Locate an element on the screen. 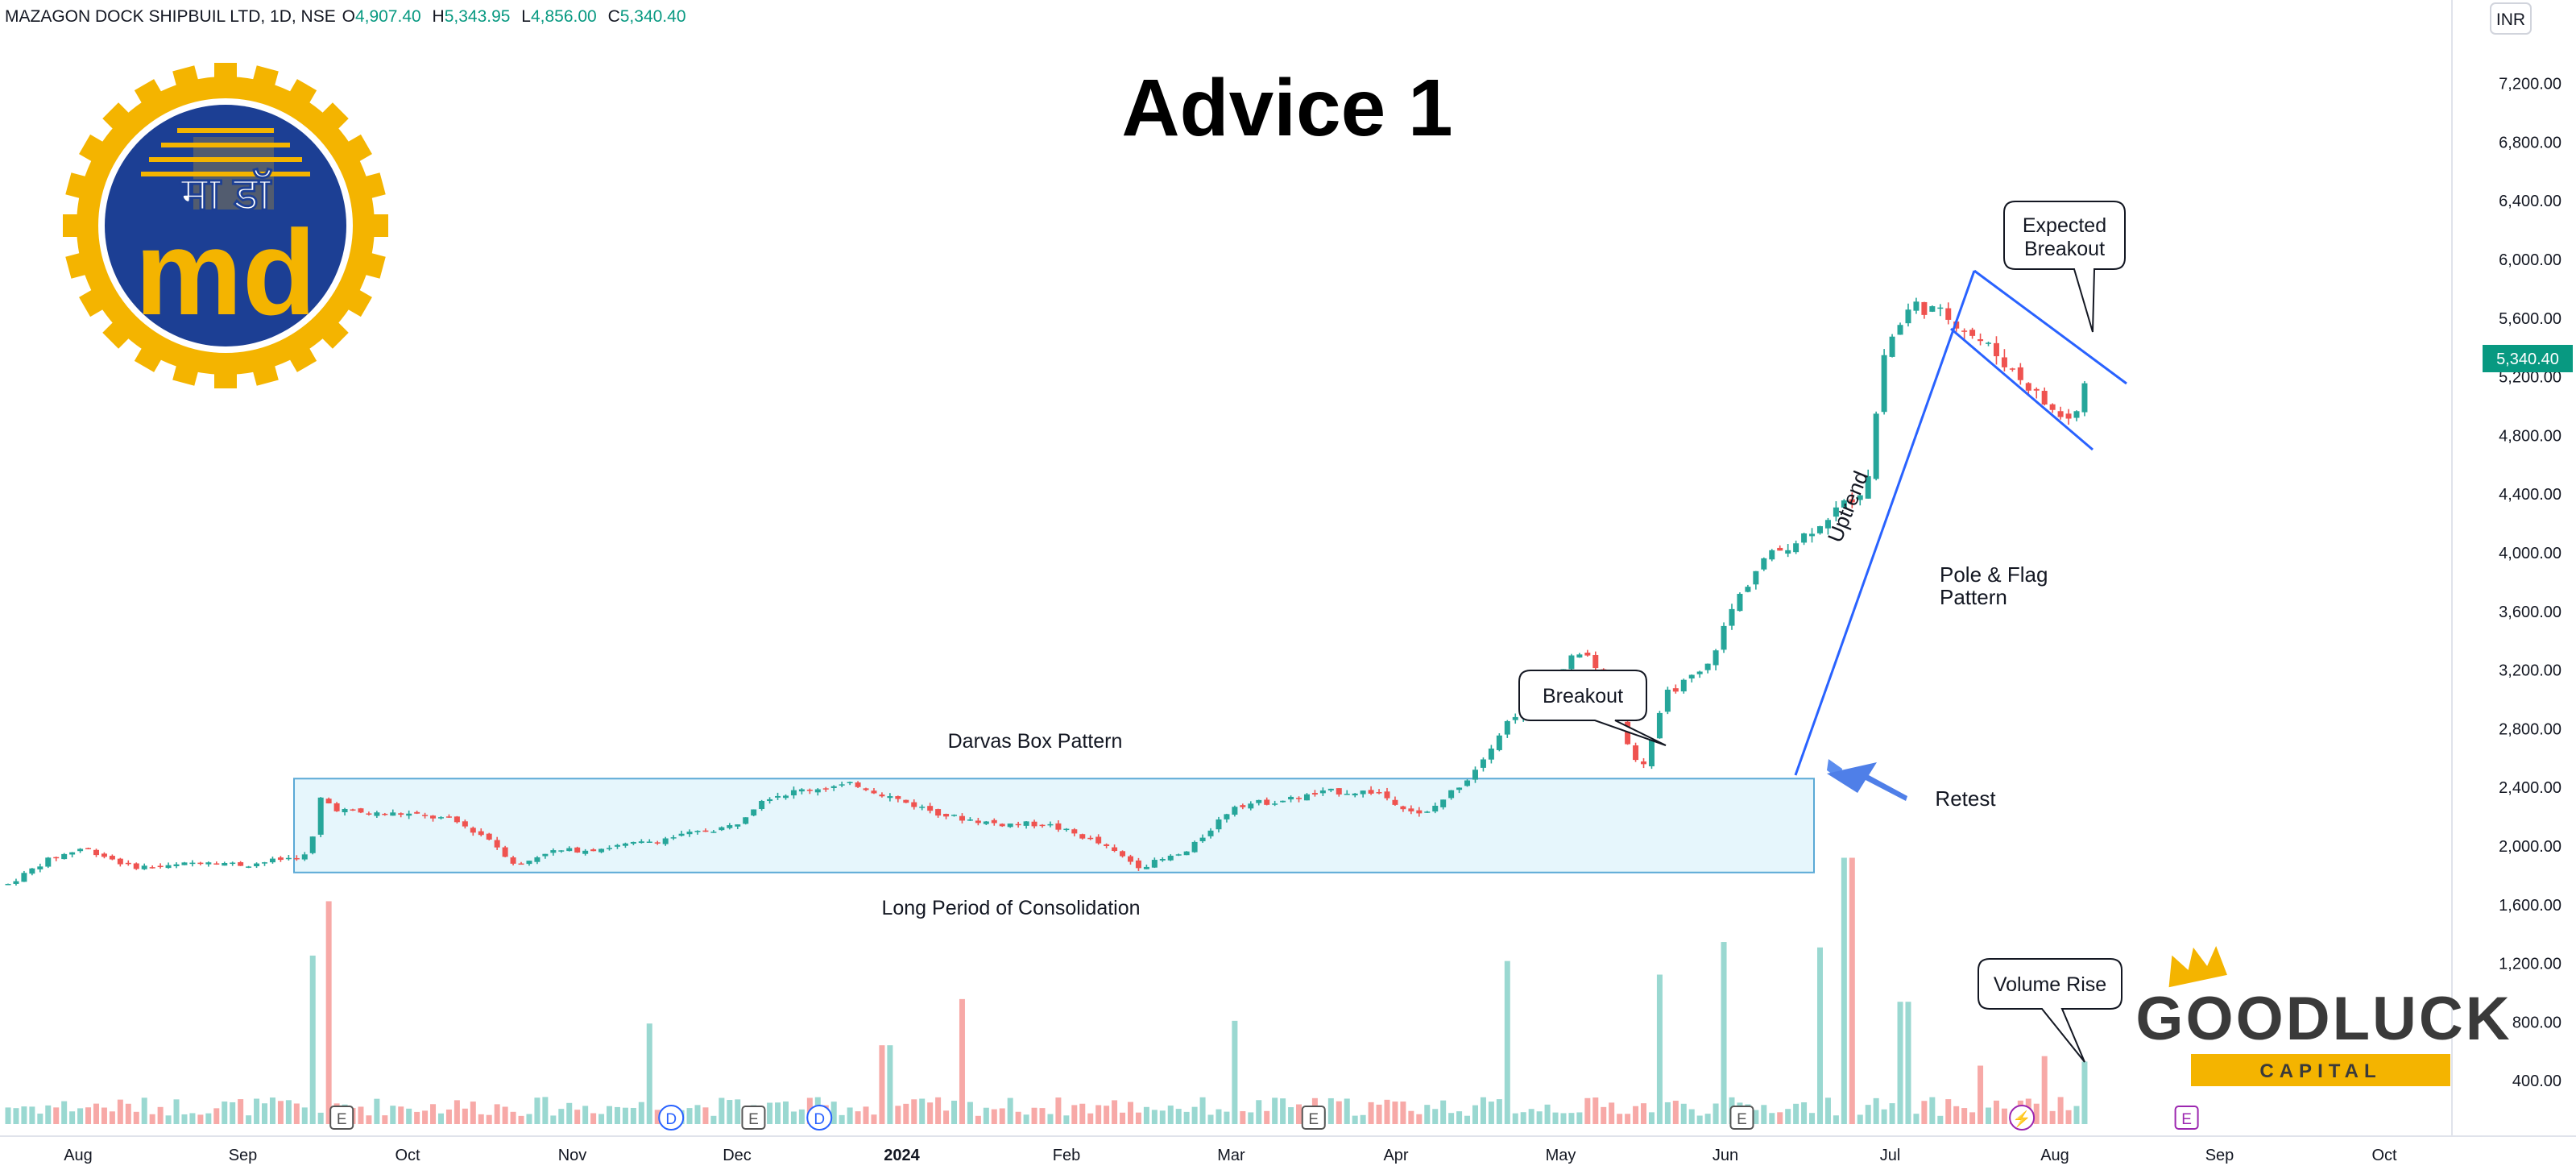  breakout-label: Breakout is located at coordinates (1583, 696).